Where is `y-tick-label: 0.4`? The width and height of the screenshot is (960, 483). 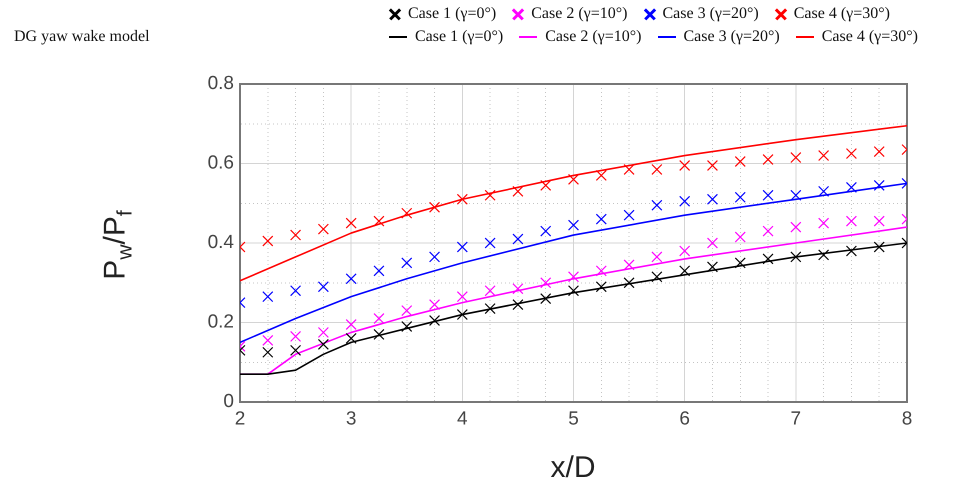 y-tick-label: 0.4 is located at coordinates (221, 243).